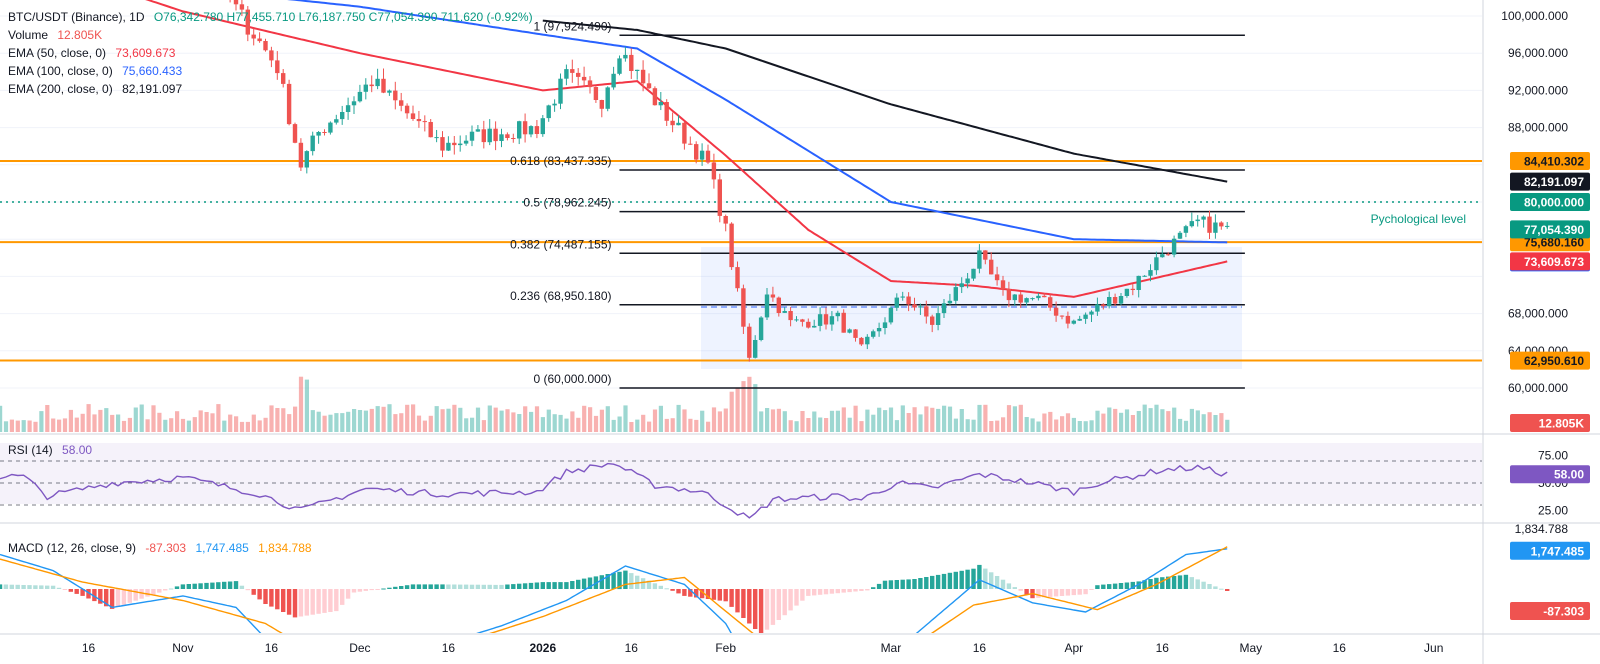  I want to click on fib-level-label: 0 (60,000.000), so click(572, 379).